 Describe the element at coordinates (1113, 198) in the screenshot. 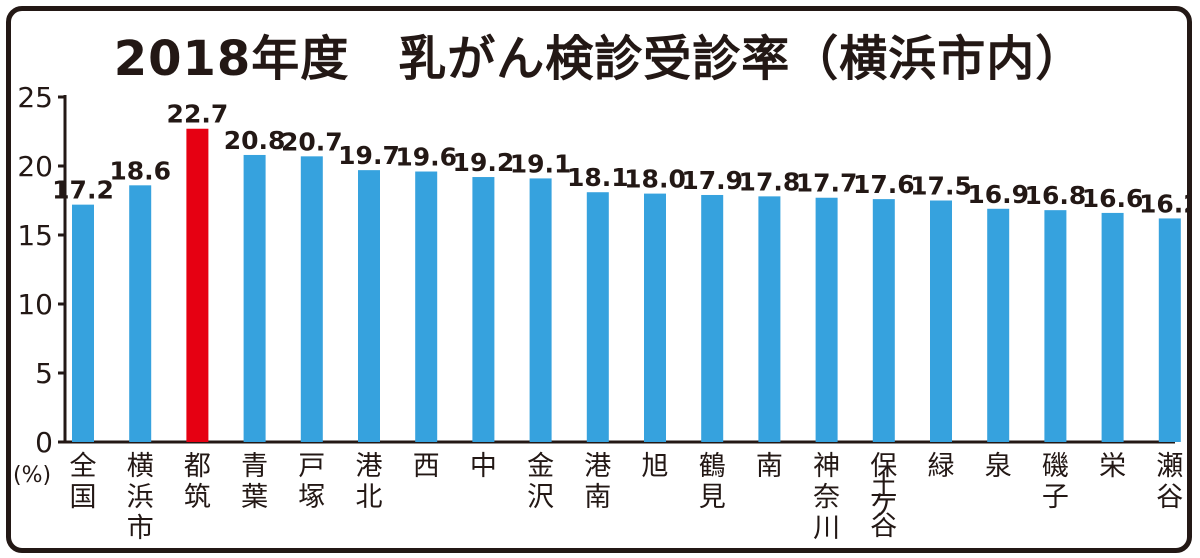

I see `bar-value-label: 16.6` at that location.